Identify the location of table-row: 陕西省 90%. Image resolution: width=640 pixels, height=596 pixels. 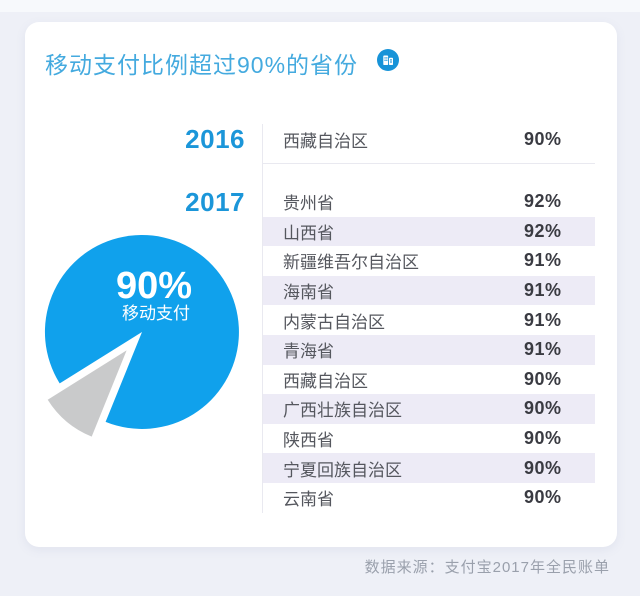
(428, 439).